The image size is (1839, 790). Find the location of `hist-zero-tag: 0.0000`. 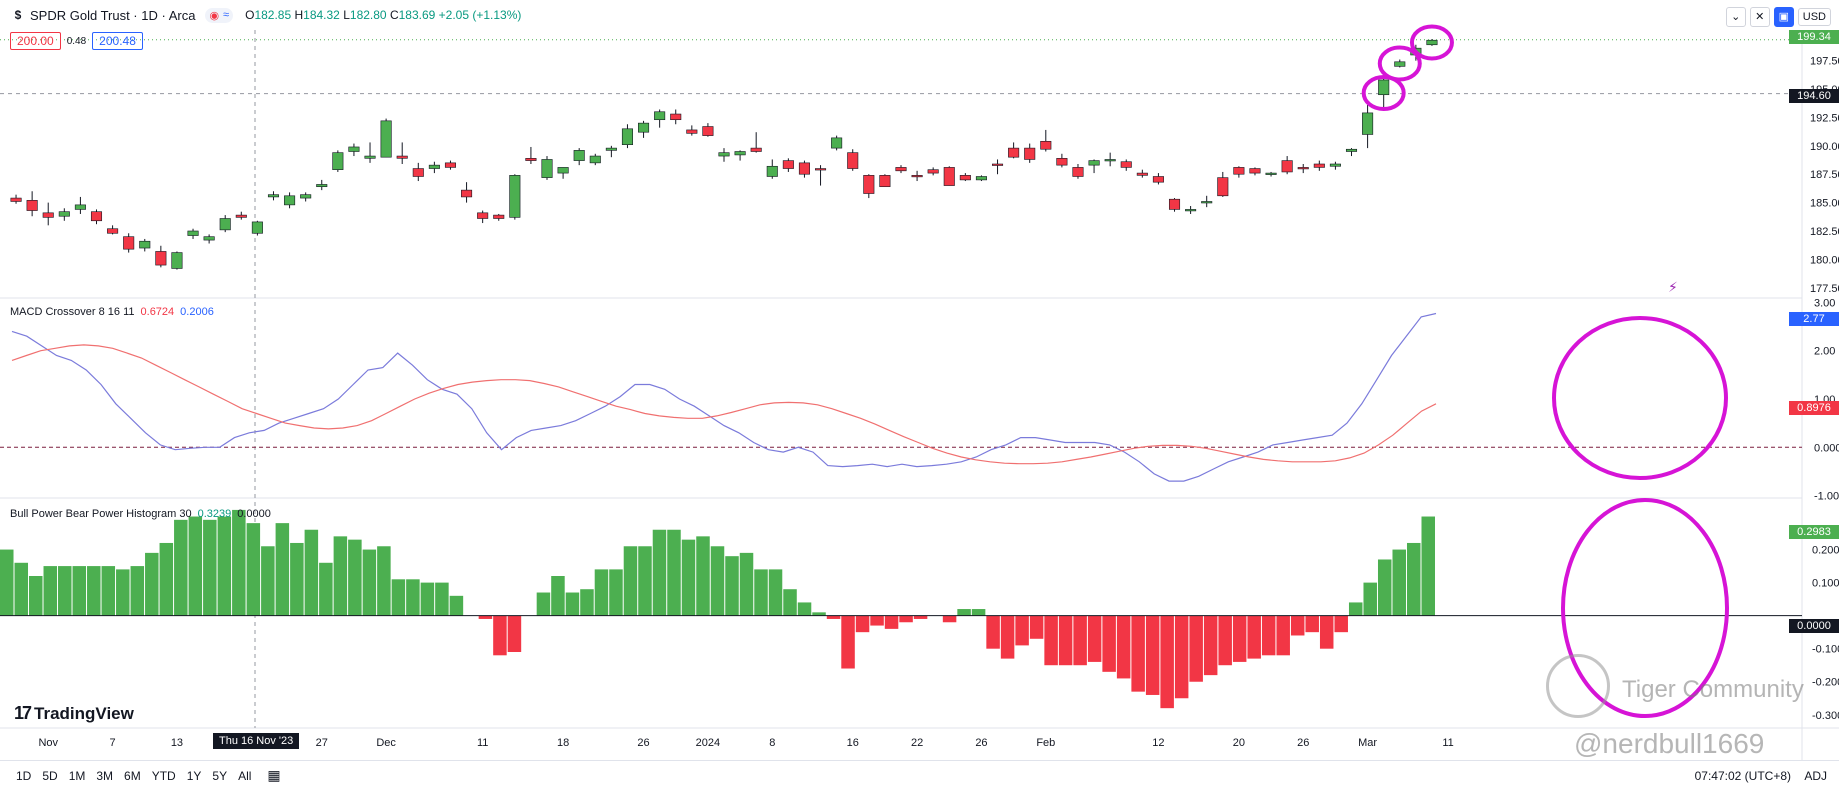

hist-zero-tag: 0.0000 is located at coordinates (1814, 626).